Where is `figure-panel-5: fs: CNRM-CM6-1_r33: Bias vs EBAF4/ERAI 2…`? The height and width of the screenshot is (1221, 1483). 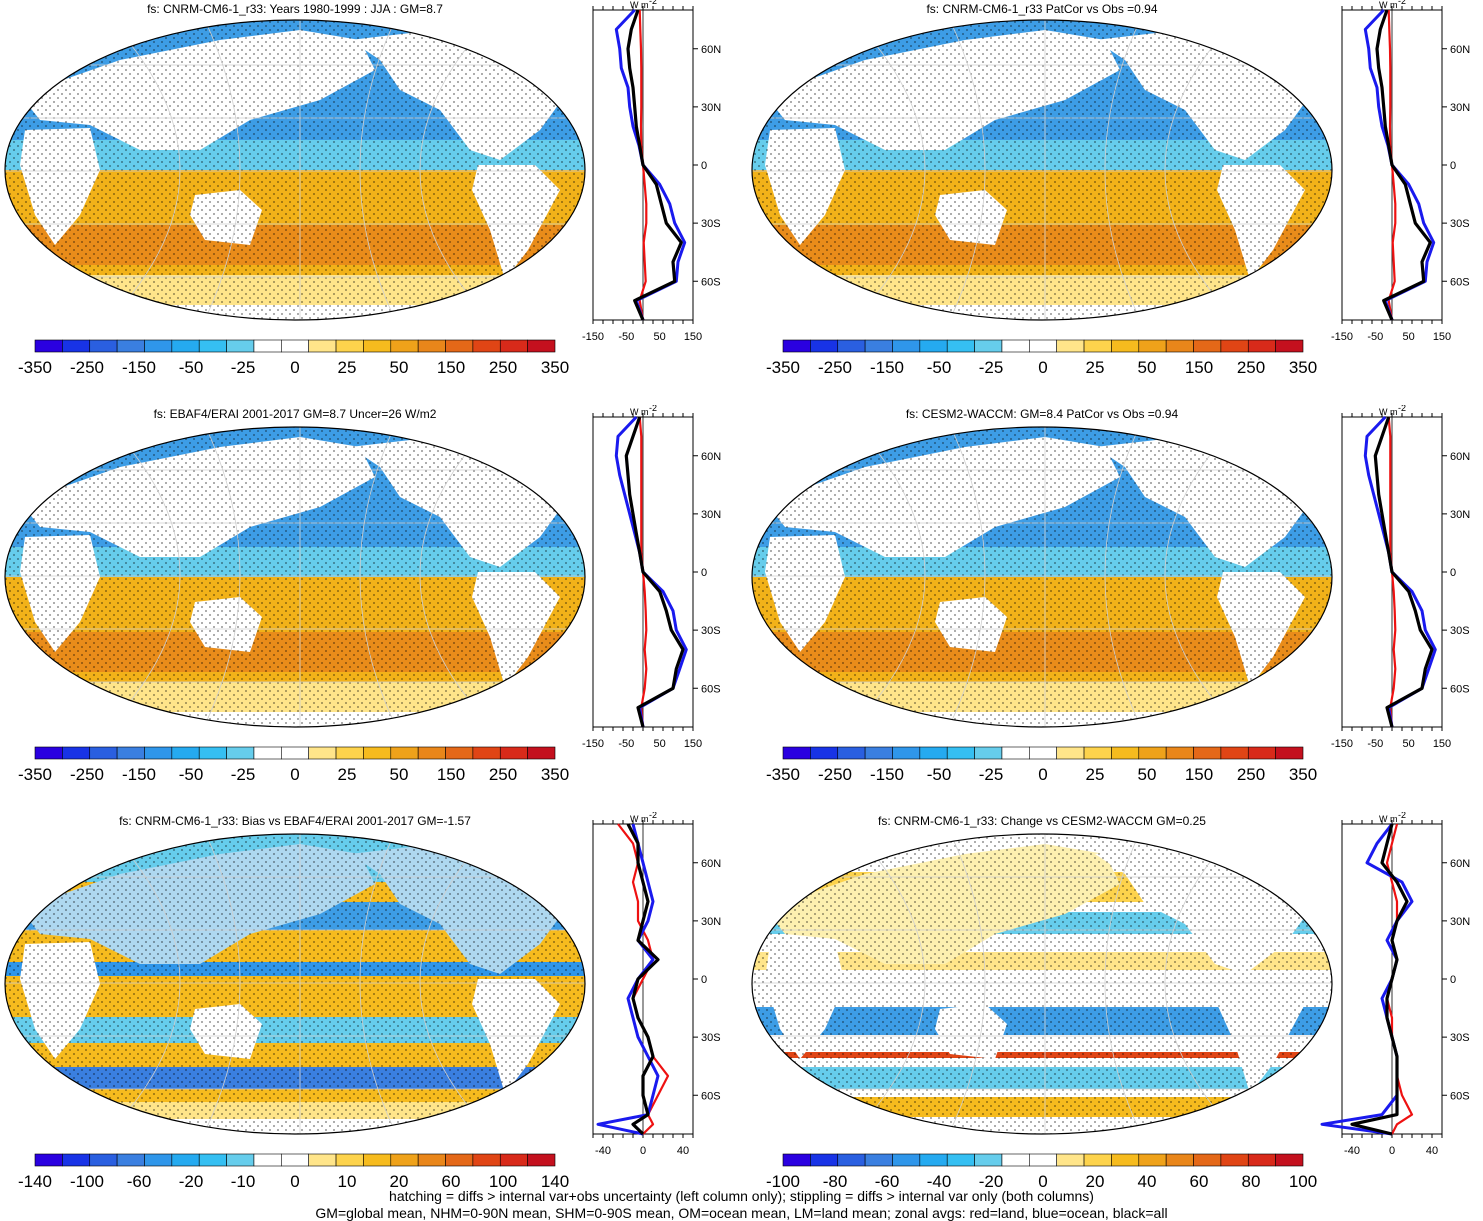
figure-panel-5: fs: CNRM-CM6-1_r33: Bias vs EBAF4/ERAI 2… is located at coordinates (362, 999).